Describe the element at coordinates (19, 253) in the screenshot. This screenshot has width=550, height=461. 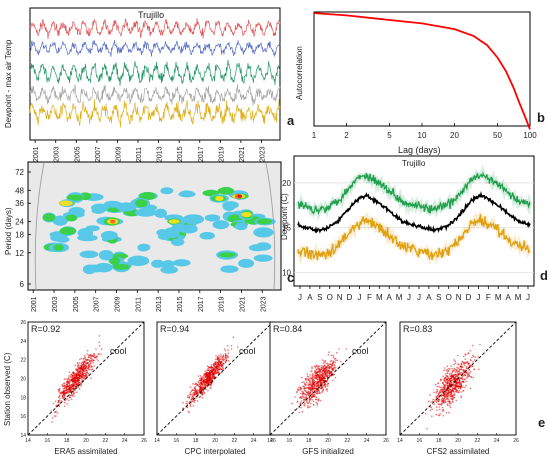
I see `panel-c-ytick-label: 12` at that location.